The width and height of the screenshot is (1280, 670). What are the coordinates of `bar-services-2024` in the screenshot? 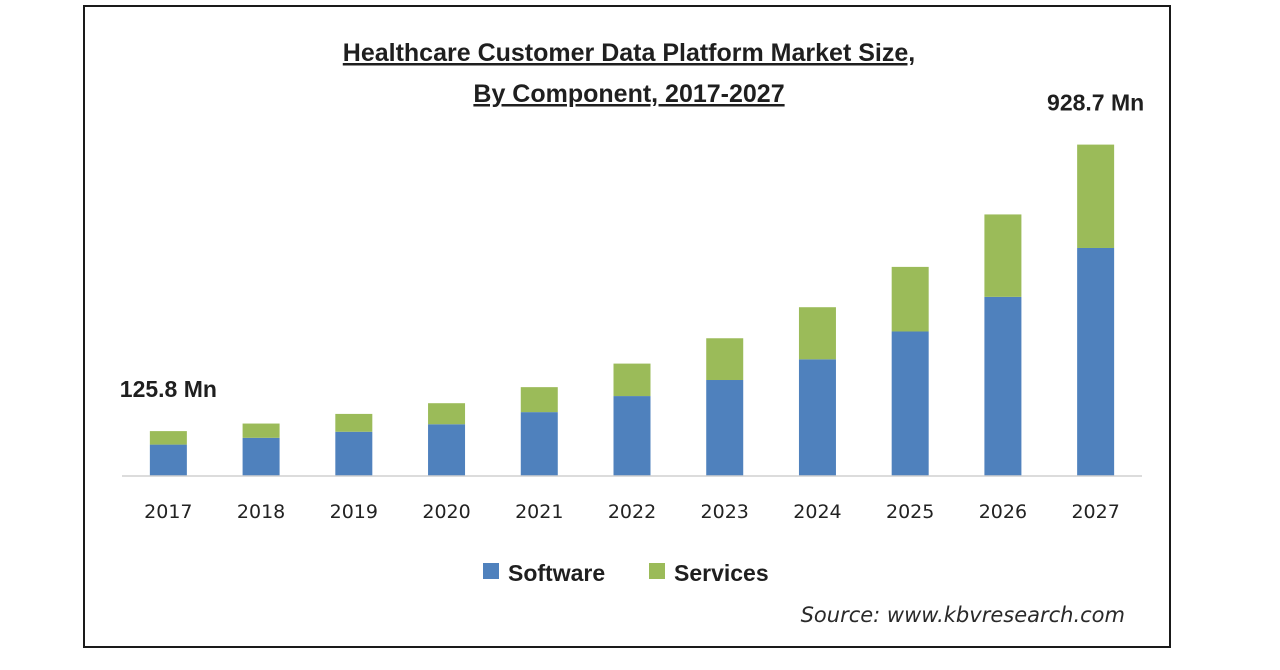 It's located at (817, 333).